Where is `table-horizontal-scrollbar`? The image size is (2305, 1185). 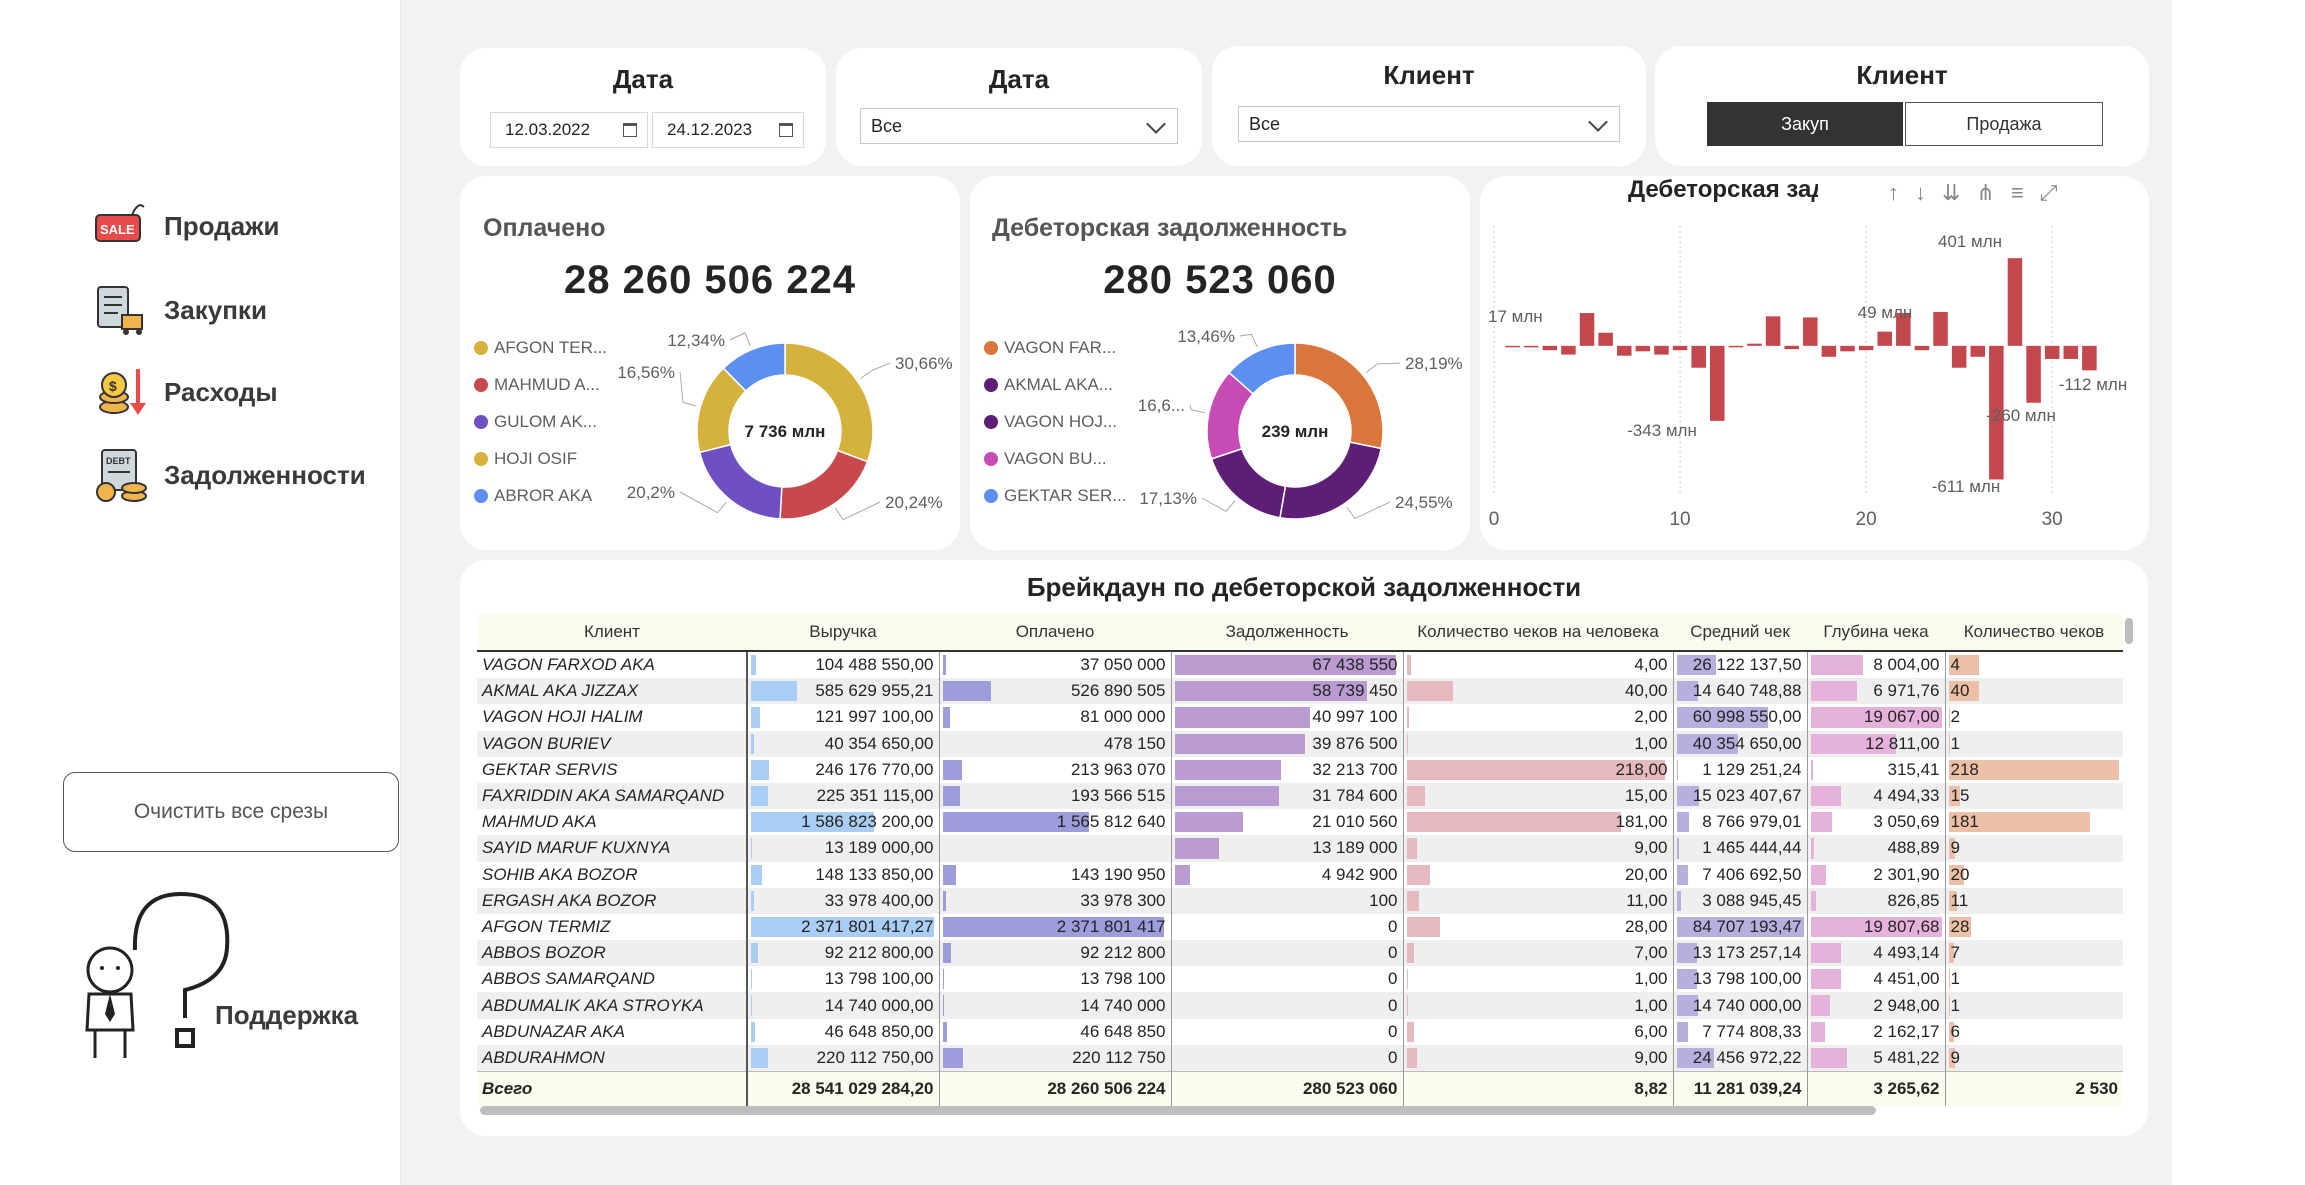
table-horizontal-scrollbar is located at coordinates (1178, 1110).